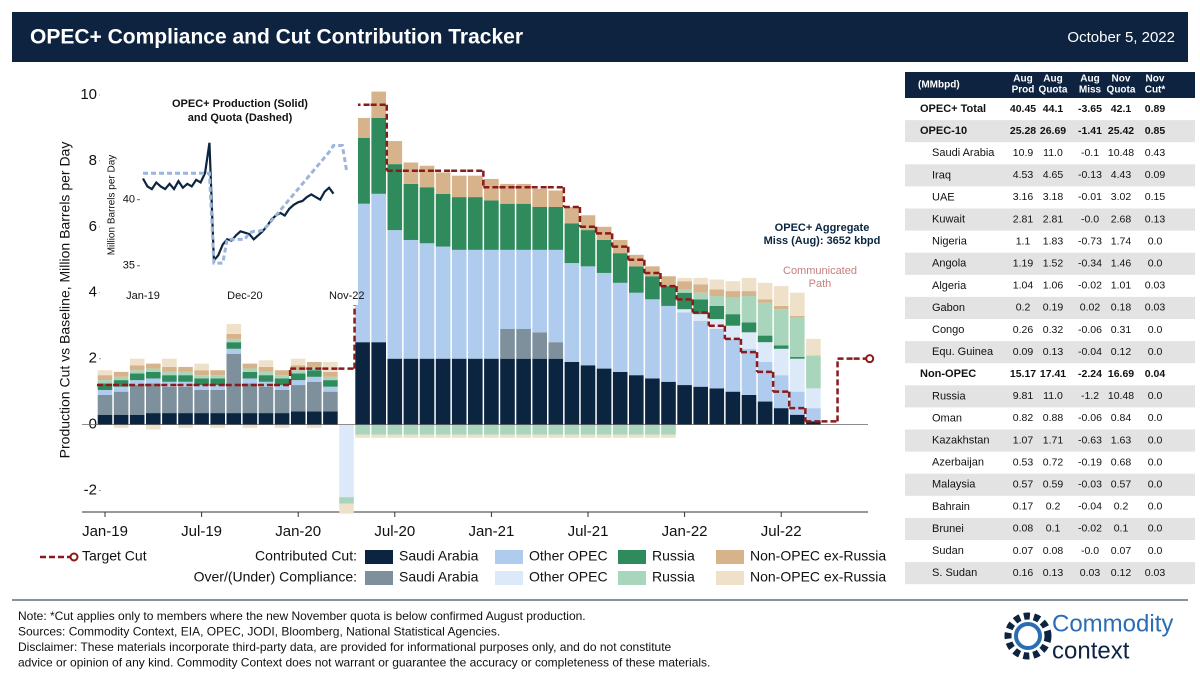 This screenshot has width=1200, height=685. What do you see at coordinates (1155, 90) in the screenshot?
I see `table-header: Cut*` at bounding box center [1155, 90].